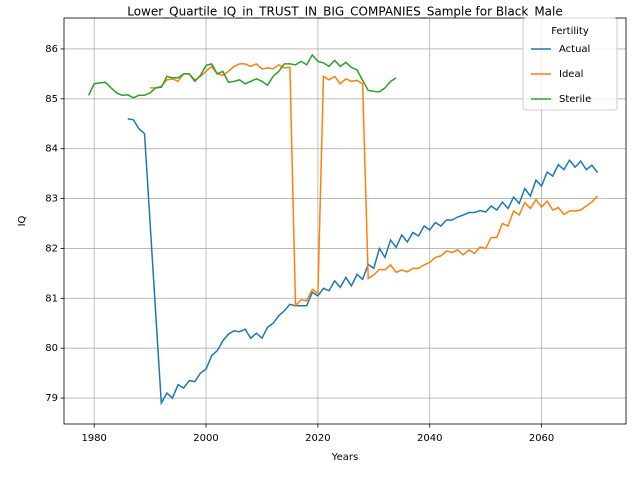 Image resolution: width=640 pixels, height=480 pixels. Describe the element at coordinates (317, 438) in the screenshot. I see `x-tick-label: 2020` at that location.